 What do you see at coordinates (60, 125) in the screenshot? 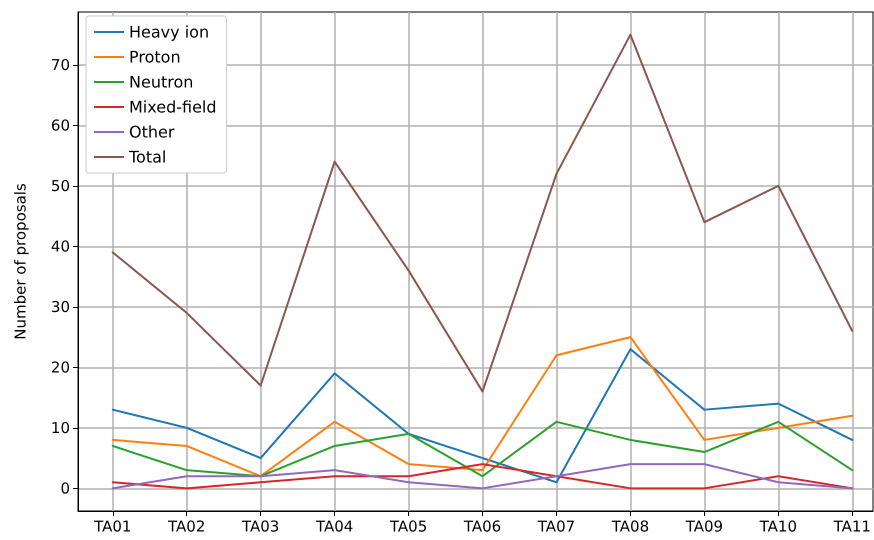
I see `y-tick-label: 60` at bounding box center [60, 125].